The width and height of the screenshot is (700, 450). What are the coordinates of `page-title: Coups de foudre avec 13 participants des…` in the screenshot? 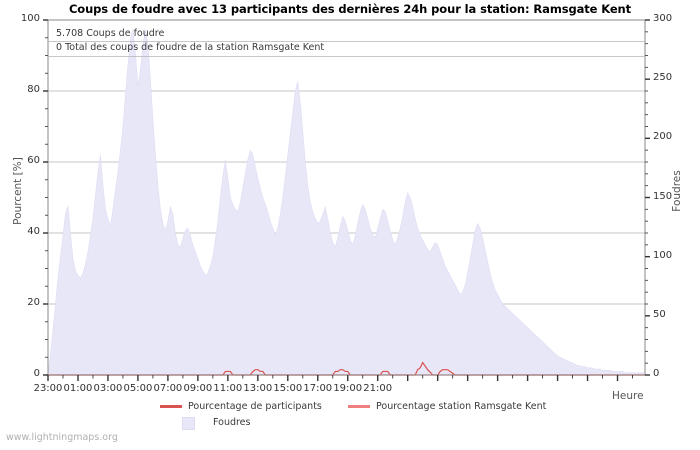 It's located at (350, 9).